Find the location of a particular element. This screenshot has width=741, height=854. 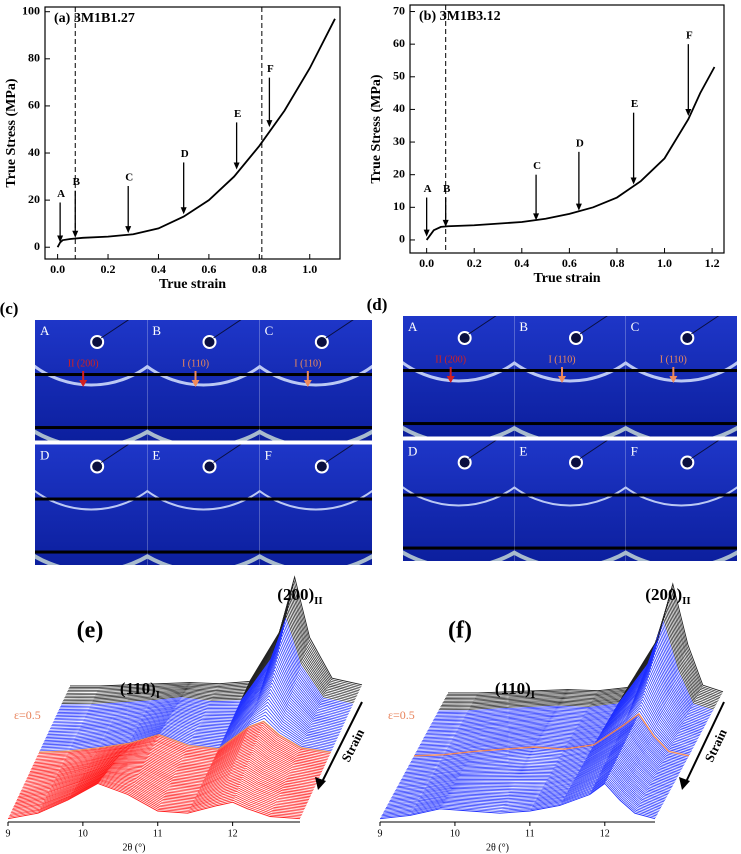

x-tick-label: 0.2 is located at coordinates (108, 269).